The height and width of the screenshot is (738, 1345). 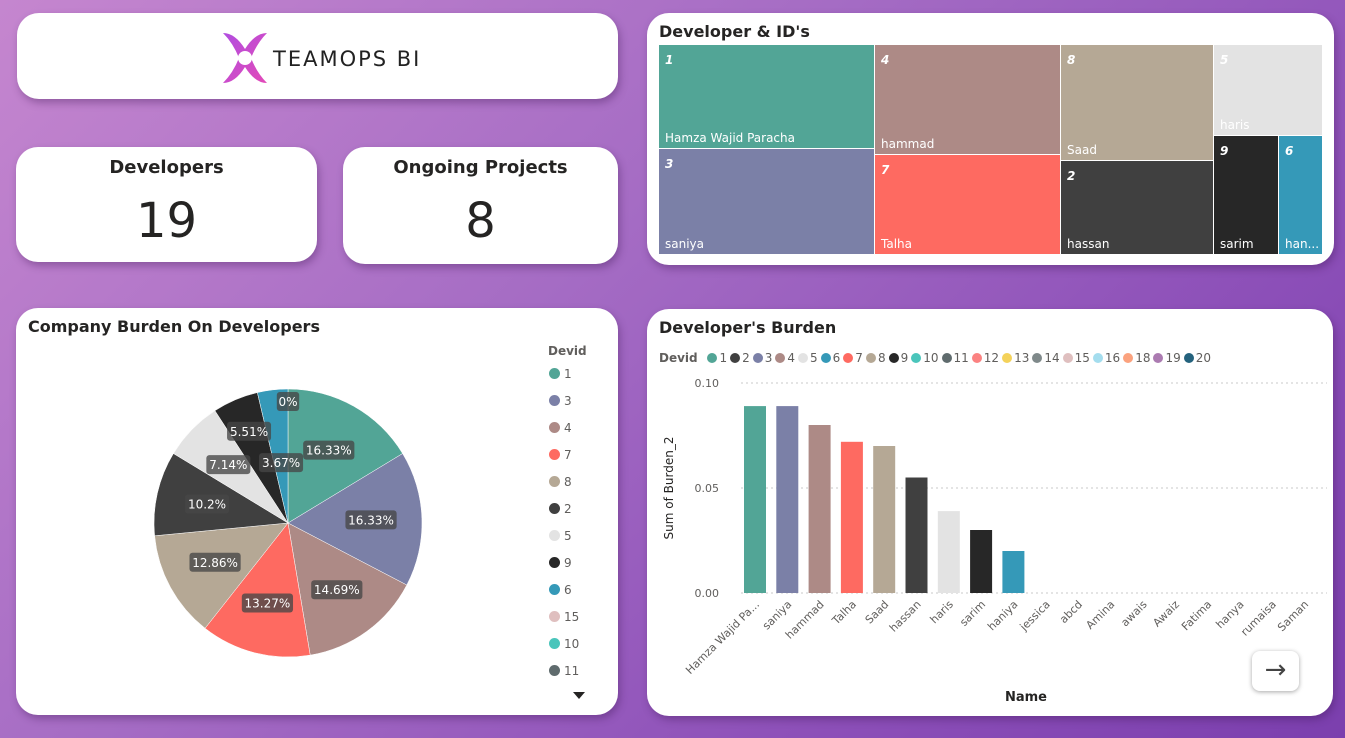 What do you see at coordinates (1246, 195) in the screenshot?
I see `treemap-cell-9: 9 sarim` at bounding box center [1246, 195].